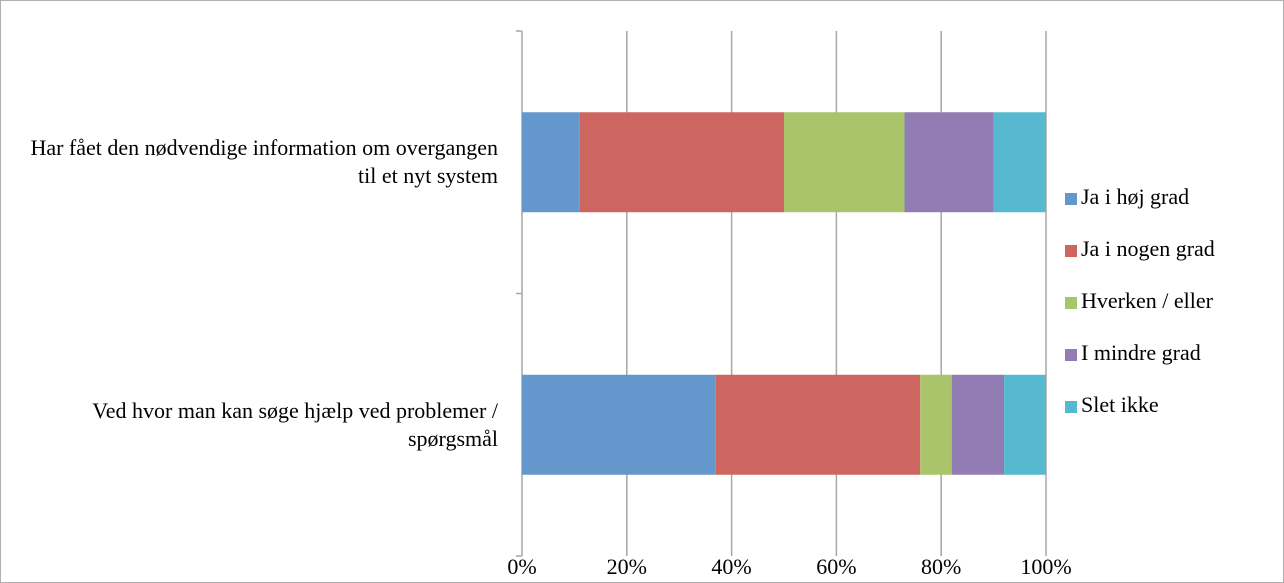 This screenshot has width=1284, height=583. Describe the element at coordinates (521, 566) in the screenshot. I see `x-tick-label: 0%` at that location.